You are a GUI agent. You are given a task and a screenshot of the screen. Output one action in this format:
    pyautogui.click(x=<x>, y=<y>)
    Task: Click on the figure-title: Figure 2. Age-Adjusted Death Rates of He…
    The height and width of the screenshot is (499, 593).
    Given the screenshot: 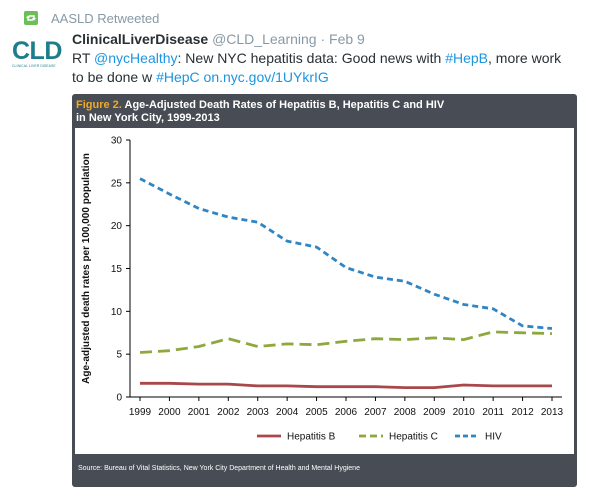 What is the action you would take?
    pyautogui.click(x=260, y=112)
    